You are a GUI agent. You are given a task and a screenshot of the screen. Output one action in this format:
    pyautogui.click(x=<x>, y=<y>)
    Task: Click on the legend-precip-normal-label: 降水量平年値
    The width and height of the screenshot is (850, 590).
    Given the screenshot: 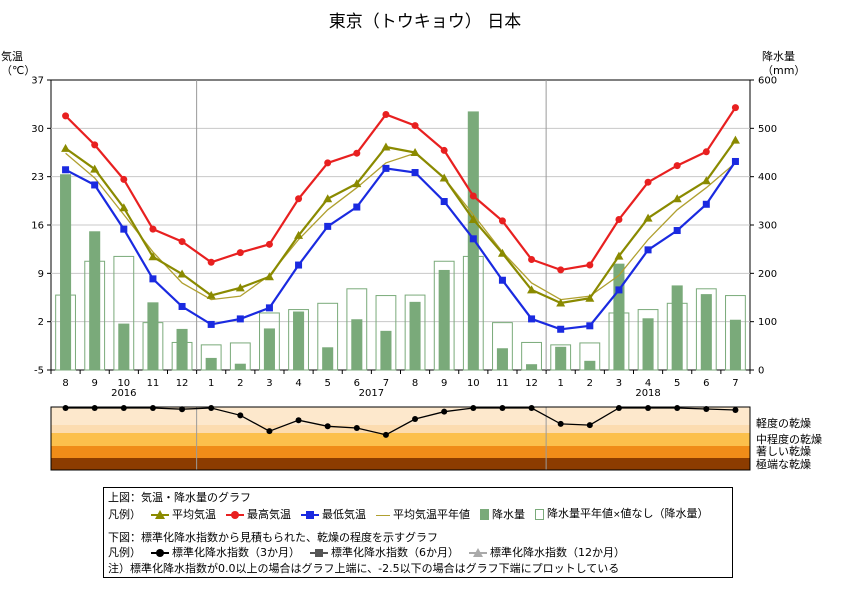 What is the action you would take?
    pyautogui.click(x=580, y=513)
    